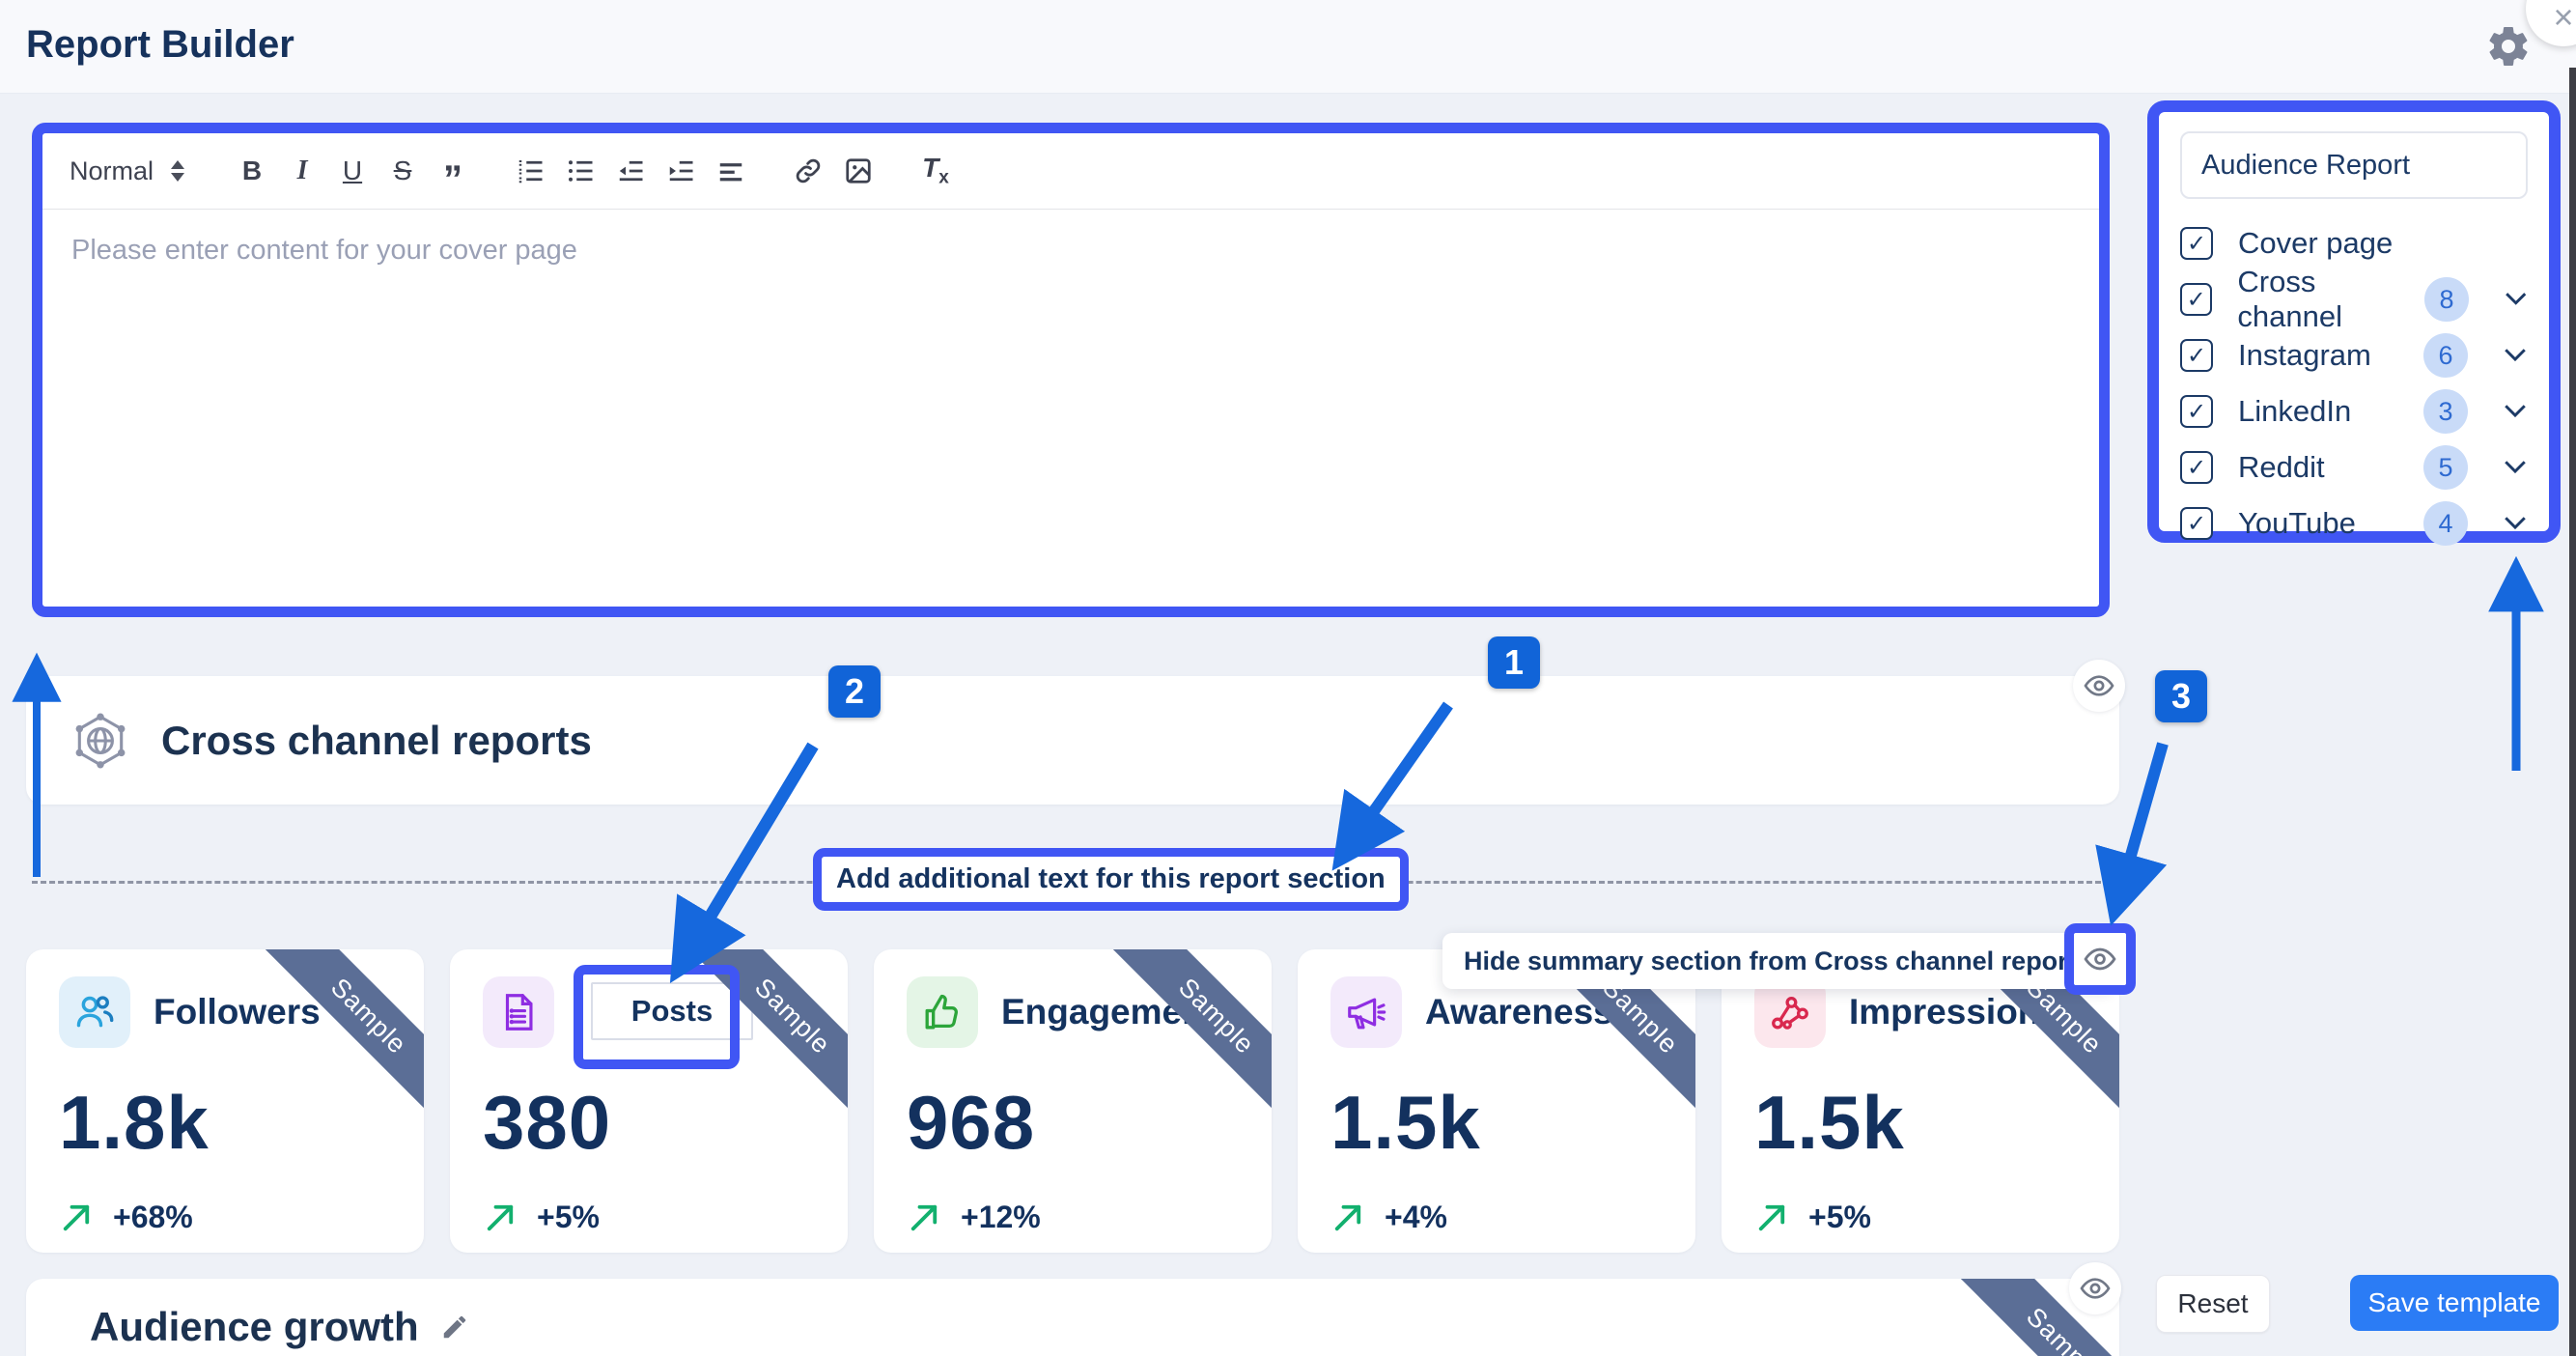 The height and width of the screenshot is (1356, 2576). What do you see at coordinates (2445, 411) in the screenshot?
I see `section-count-badge: 3` at bounding box center [2445, 411].